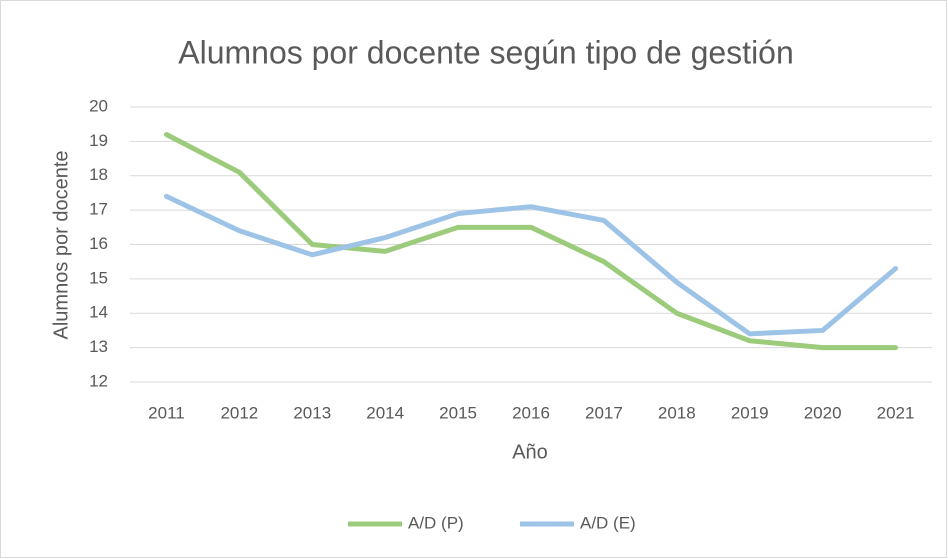  I want to click on y-tick-label: 13, so click(98, 346).